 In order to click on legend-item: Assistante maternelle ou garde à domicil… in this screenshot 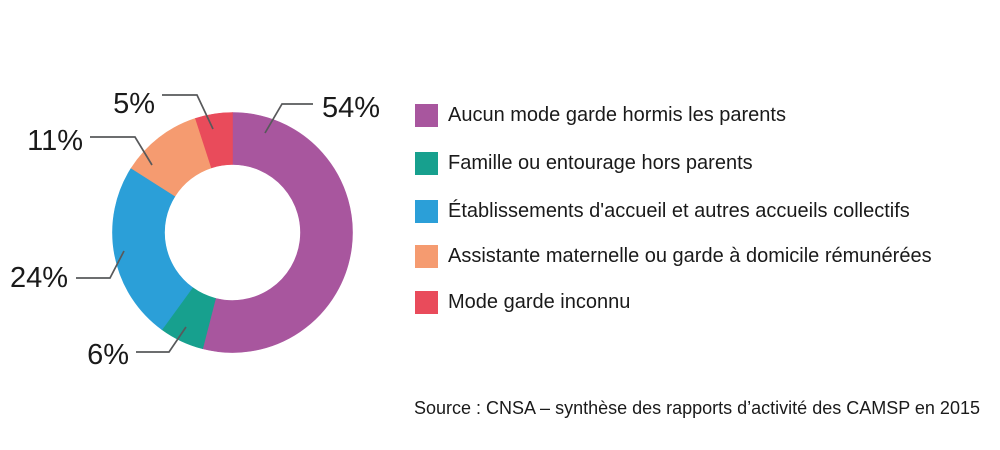, I will do `click(673, 256)`.